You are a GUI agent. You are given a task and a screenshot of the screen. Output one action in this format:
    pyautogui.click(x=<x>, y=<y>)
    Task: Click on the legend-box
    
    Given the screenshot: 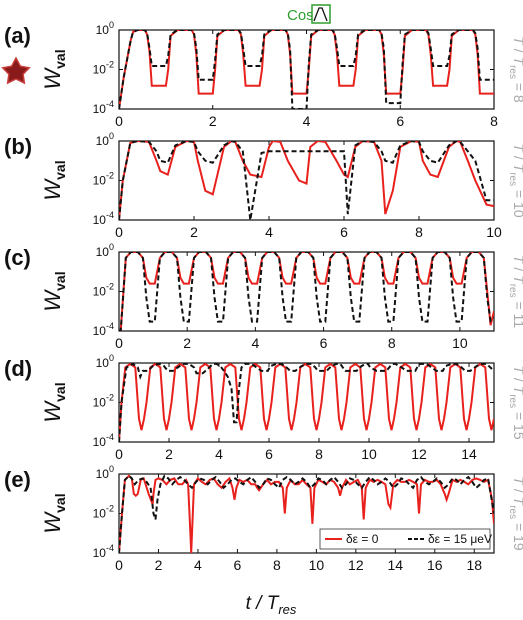 What is the action you would take?
    pyautogui.click(x=405, y=539)
    